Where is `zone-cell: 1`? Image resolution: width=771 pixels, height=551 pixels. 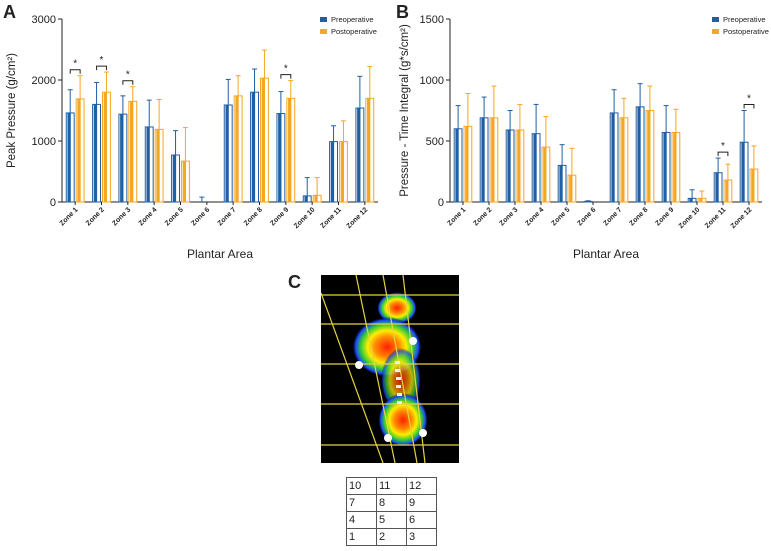
zone-cell: 1 is located at coordinates (361, 537).